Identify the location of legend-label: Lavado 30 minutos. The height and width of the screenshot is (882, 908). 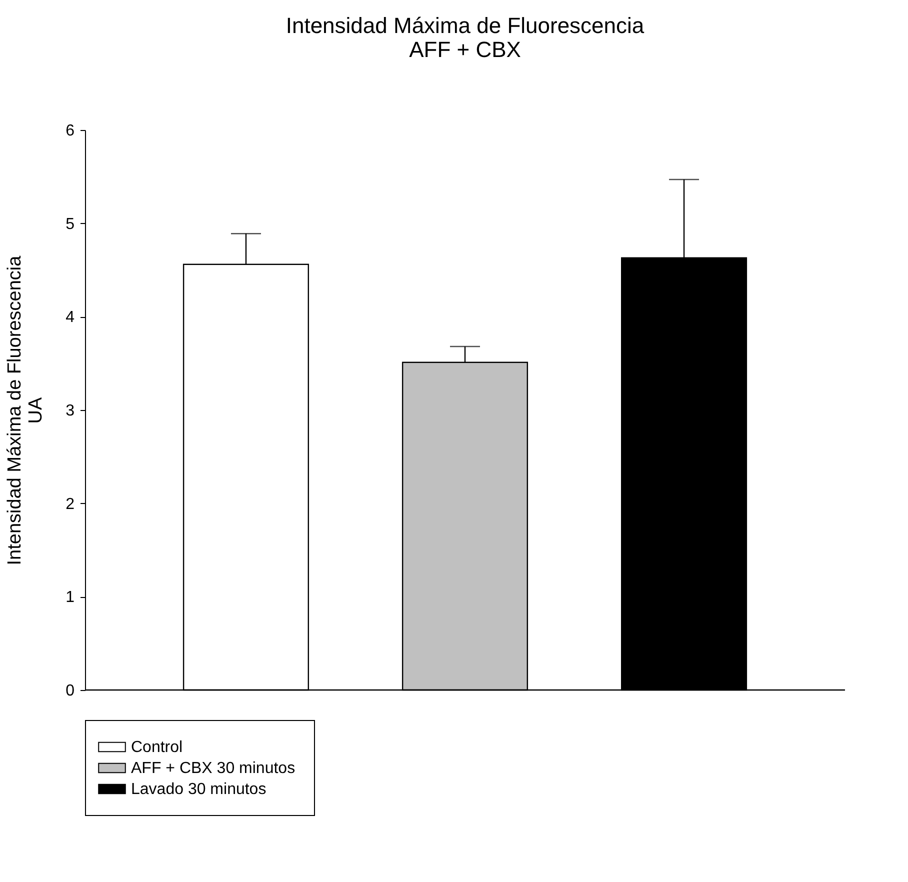
(198, 789).